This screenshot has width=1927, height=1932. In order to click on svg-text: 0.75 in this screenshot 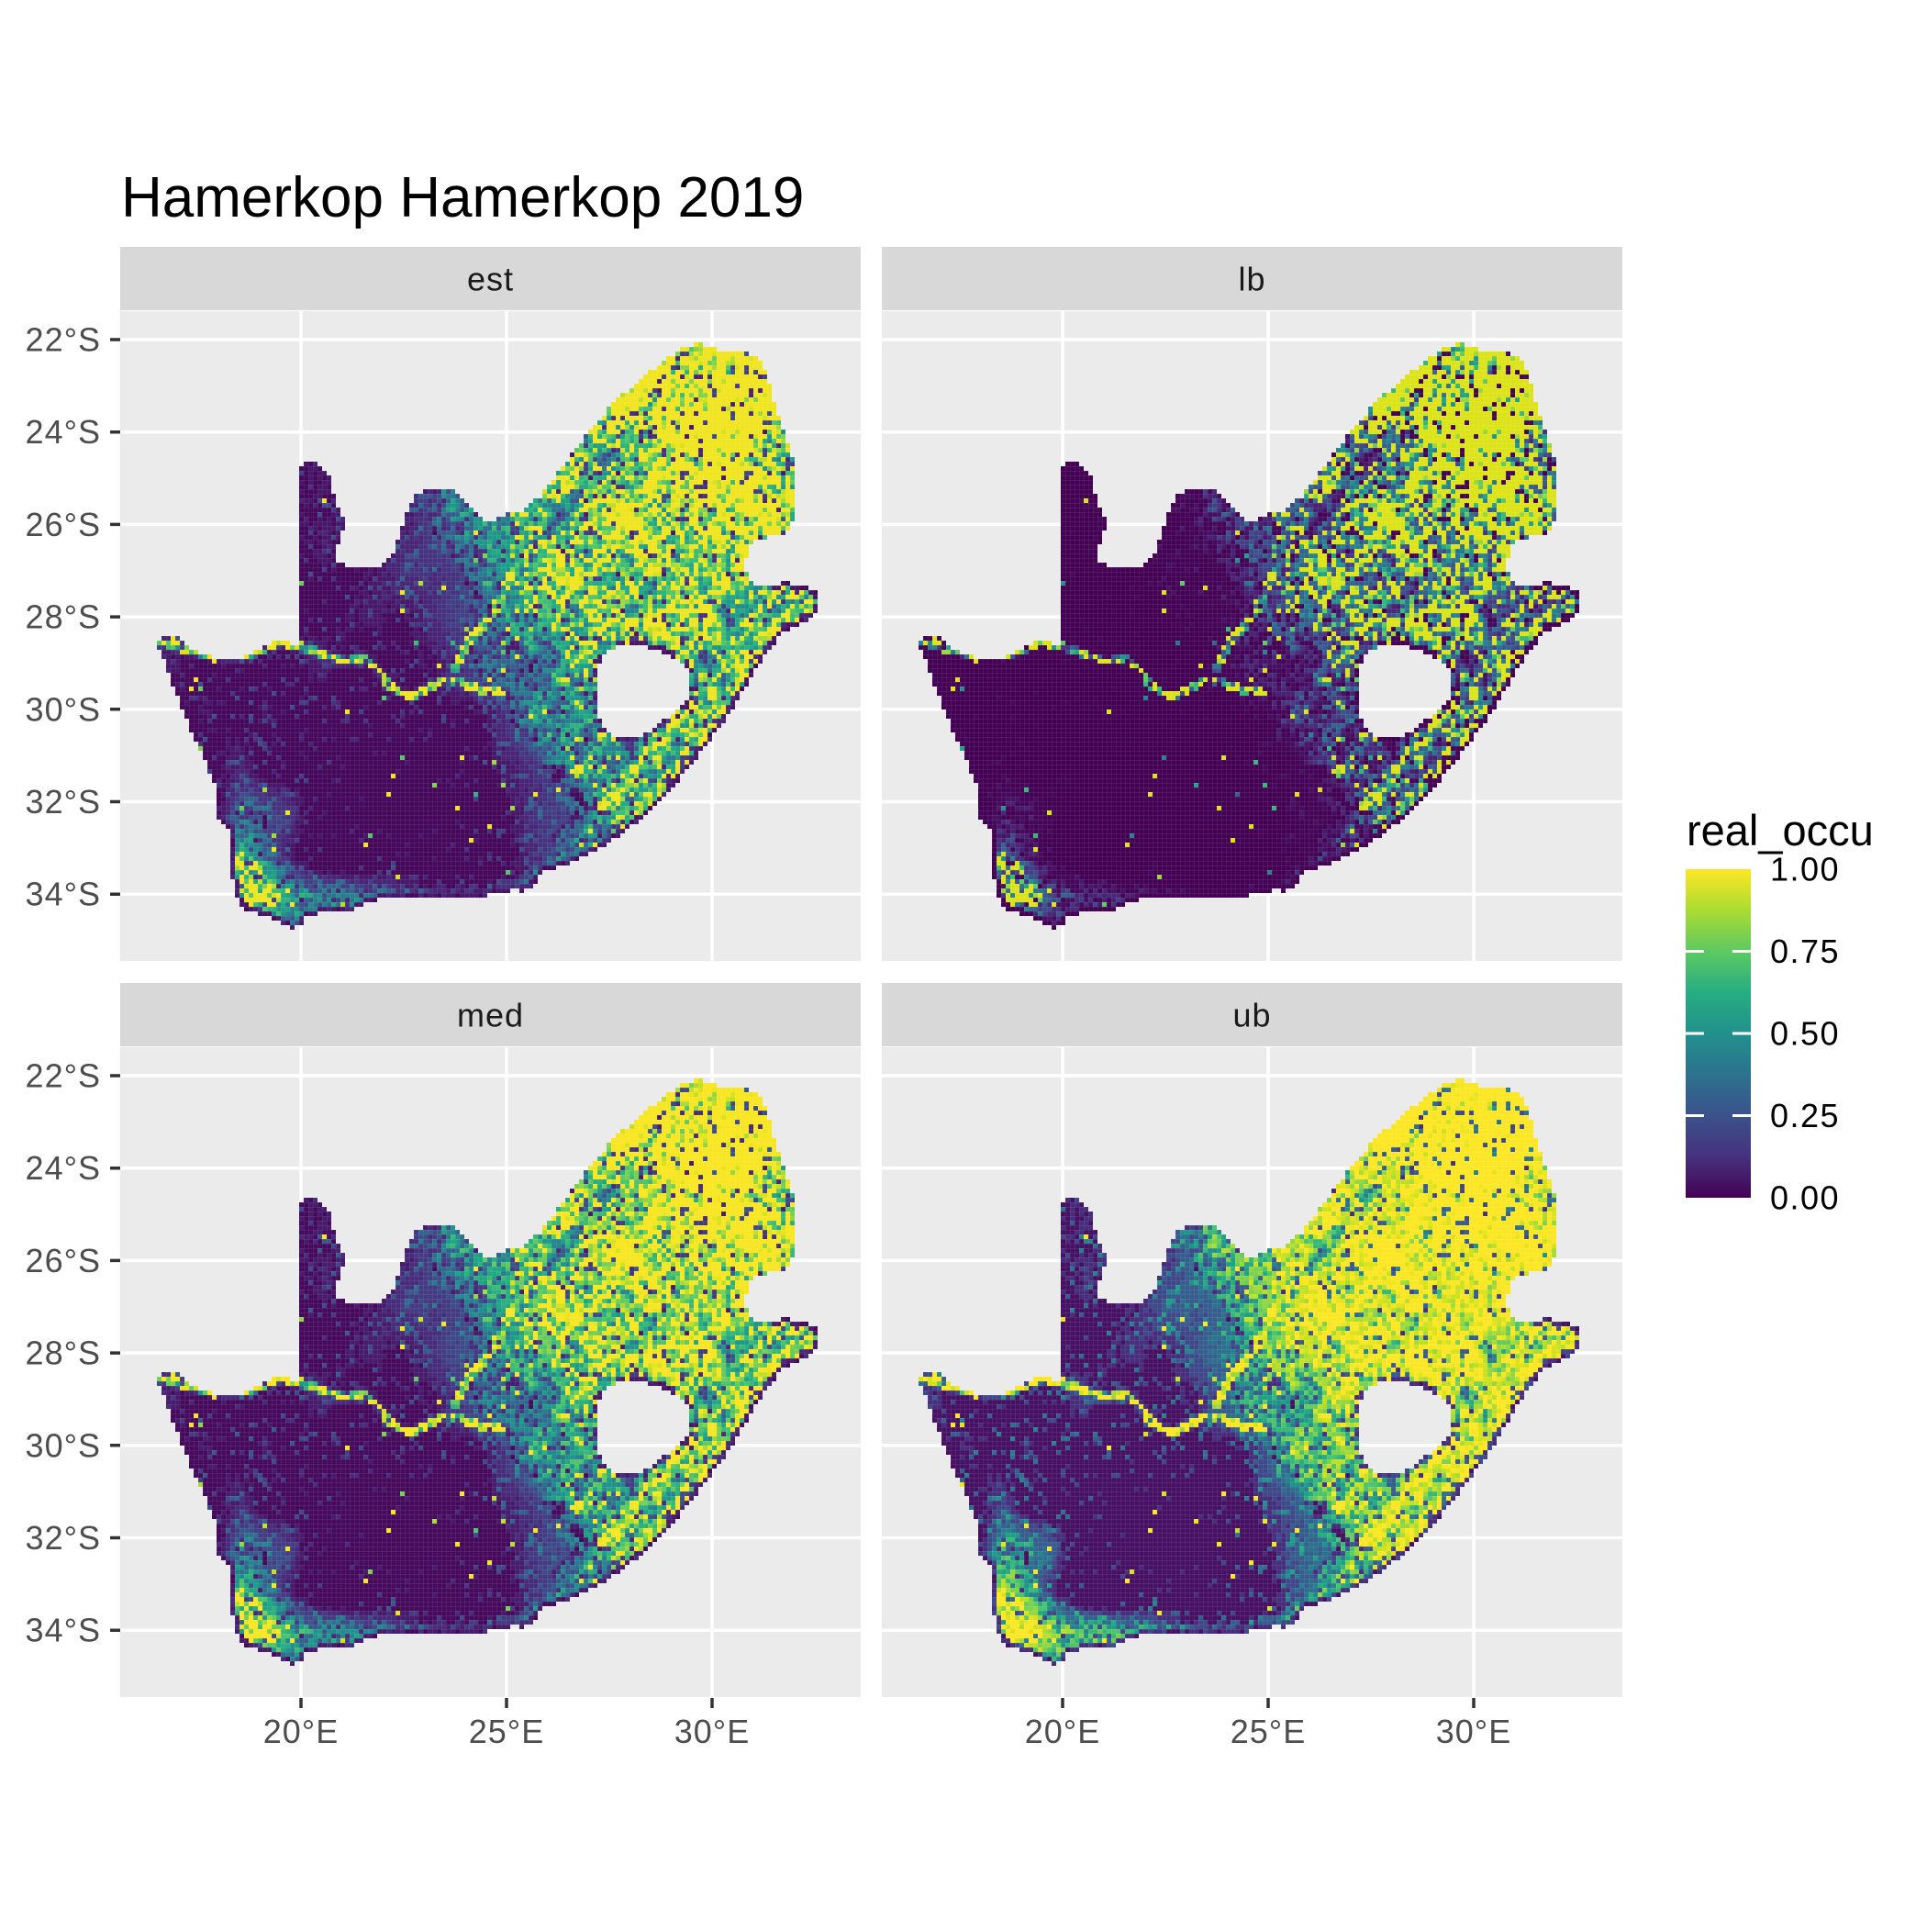, I will do `click(1805, 951)`.